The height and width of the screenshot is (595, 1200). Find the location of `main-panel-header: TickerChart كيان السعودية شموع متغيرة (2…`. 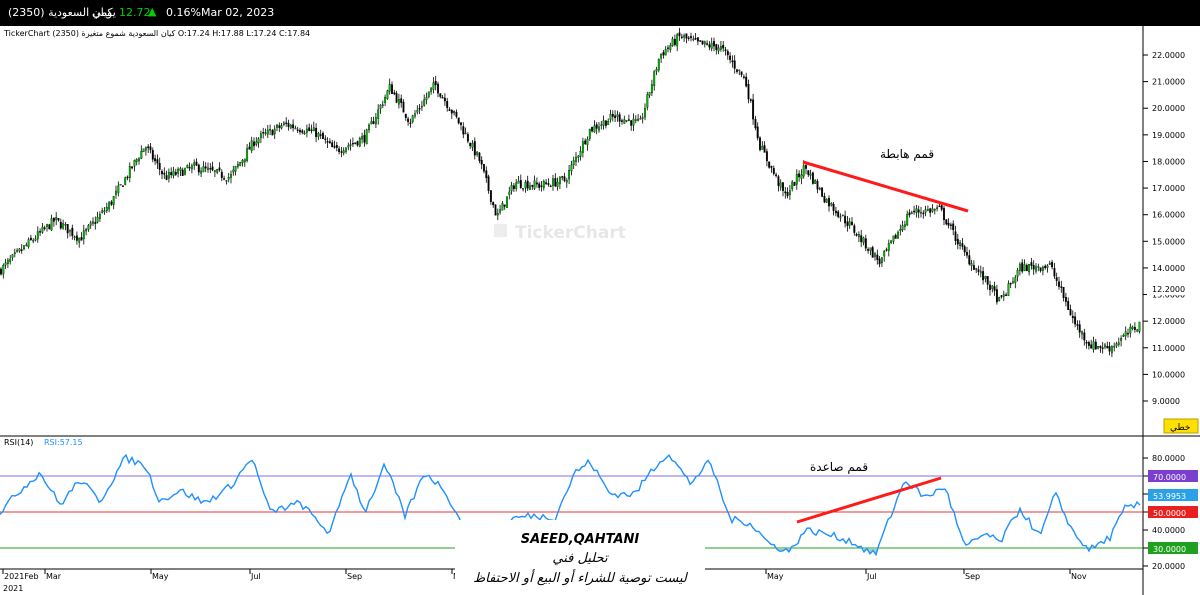

main-panel-header: TickerChart كيان السعودية شموع متغيرة (2… is located at coordinates (156, 33).